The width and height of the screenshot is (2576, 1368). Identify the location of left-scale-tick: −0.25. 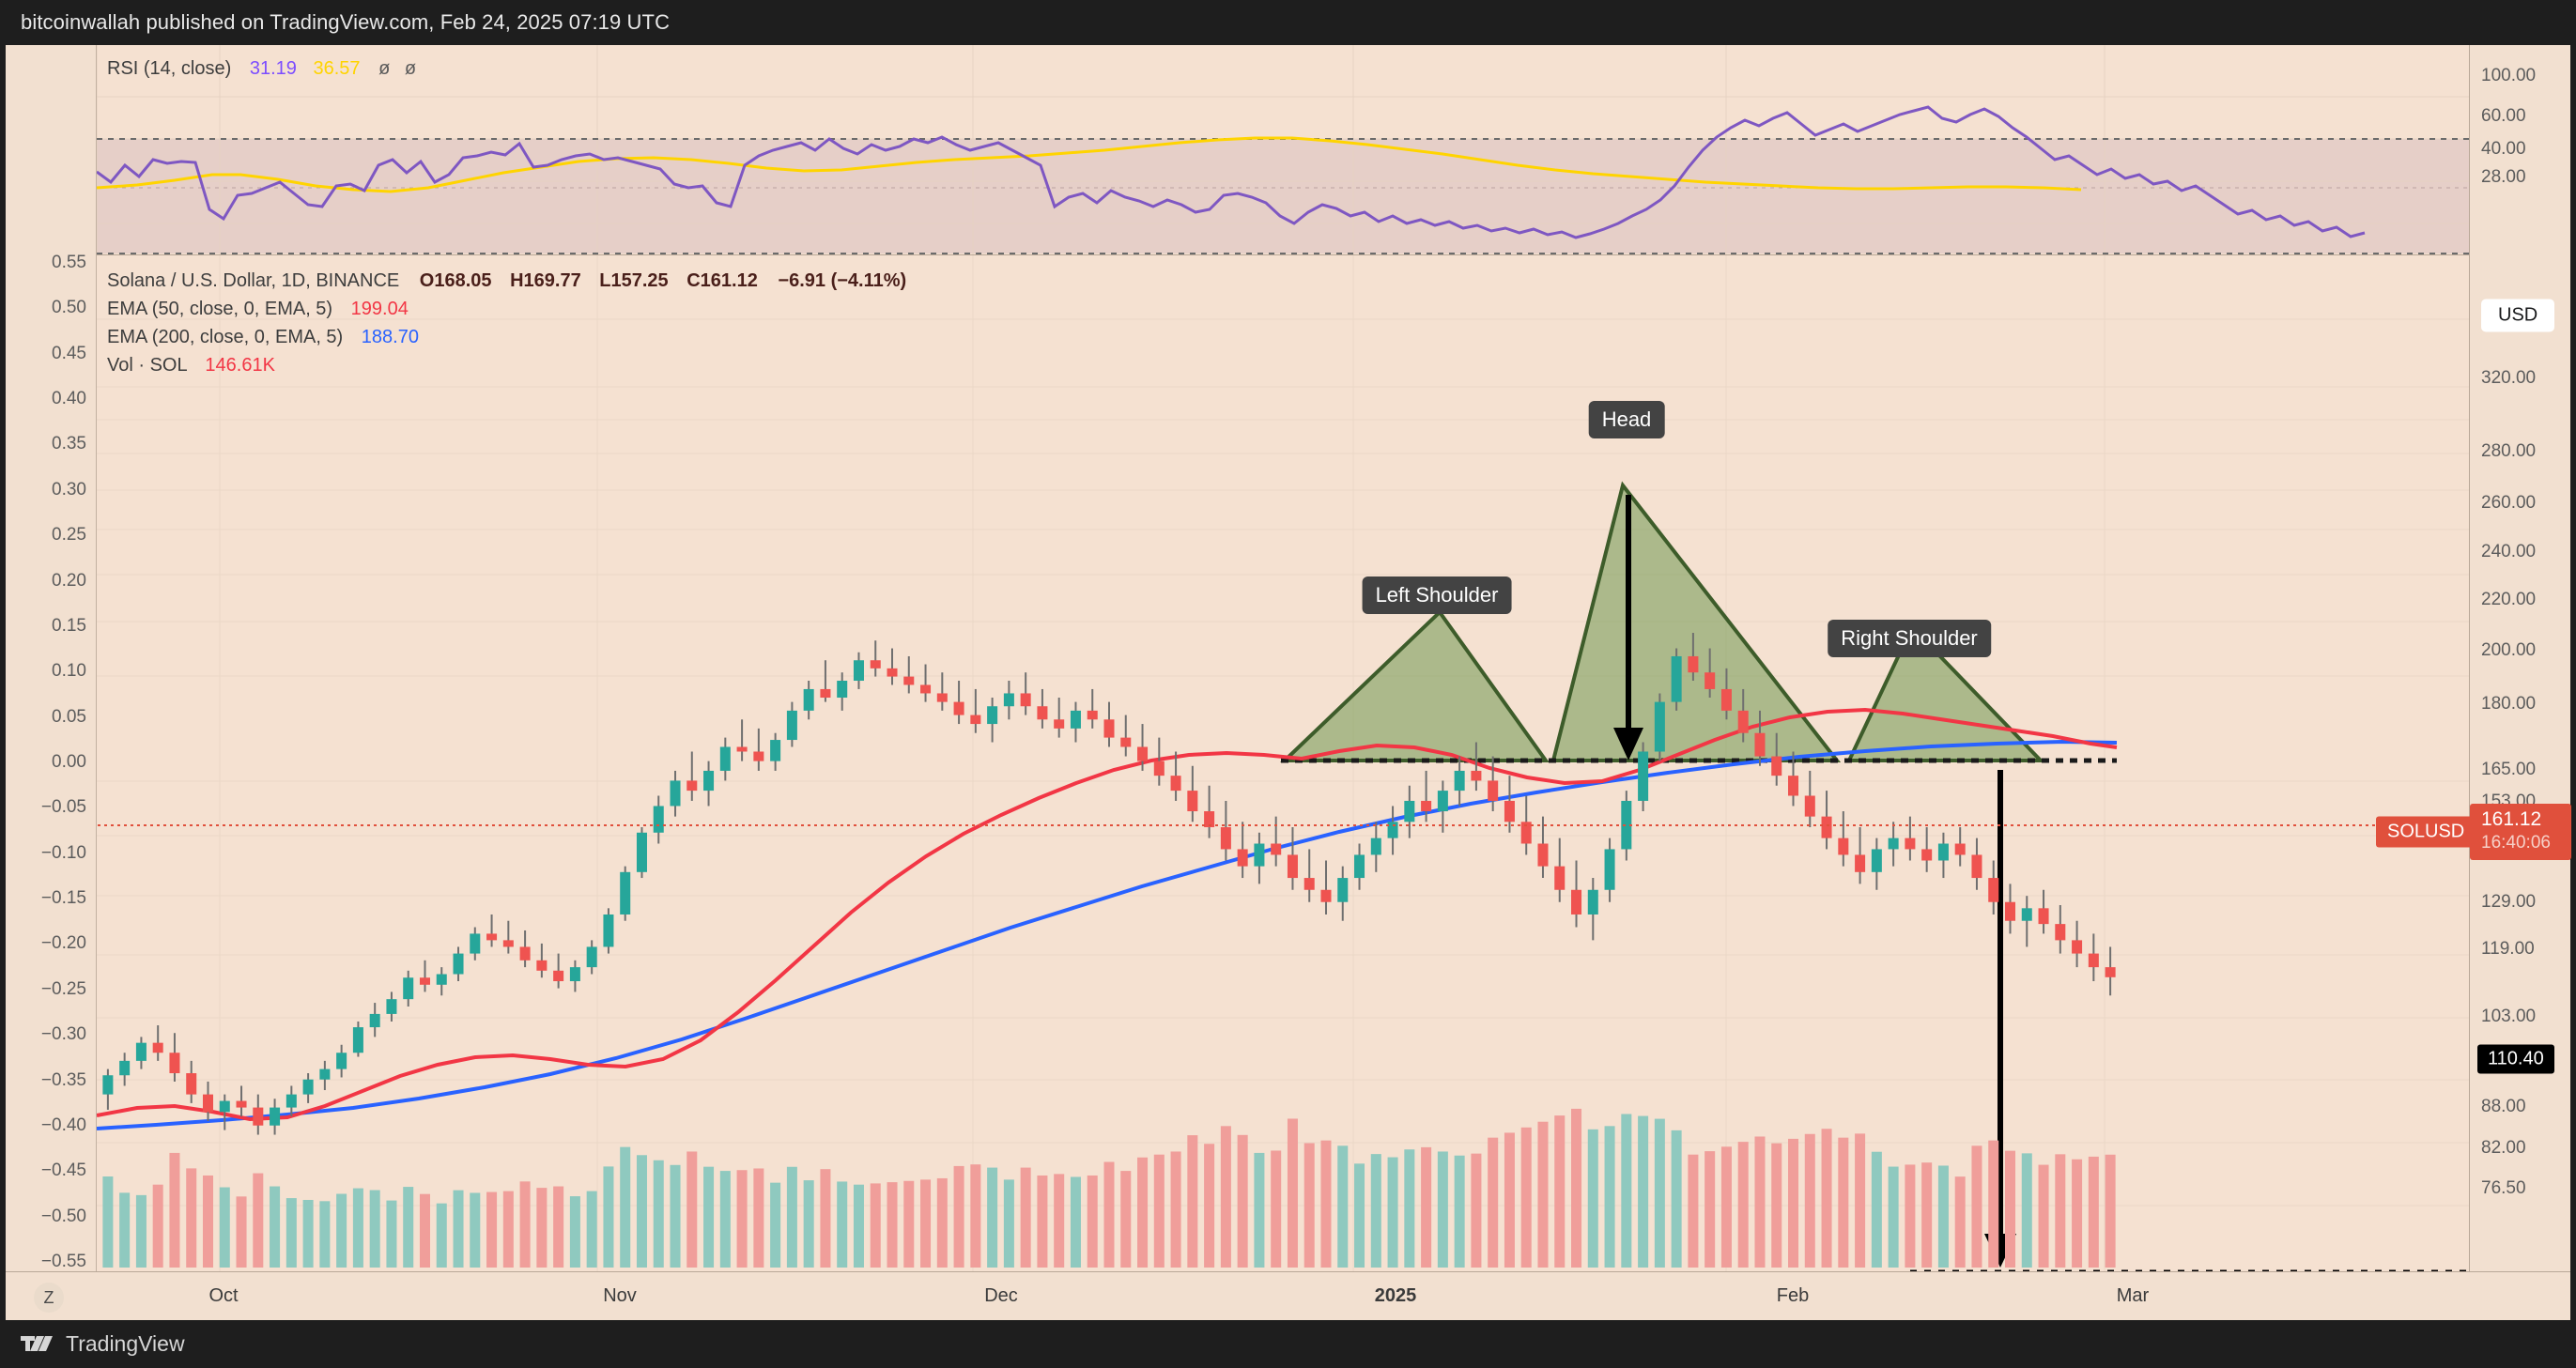
(63, 988).